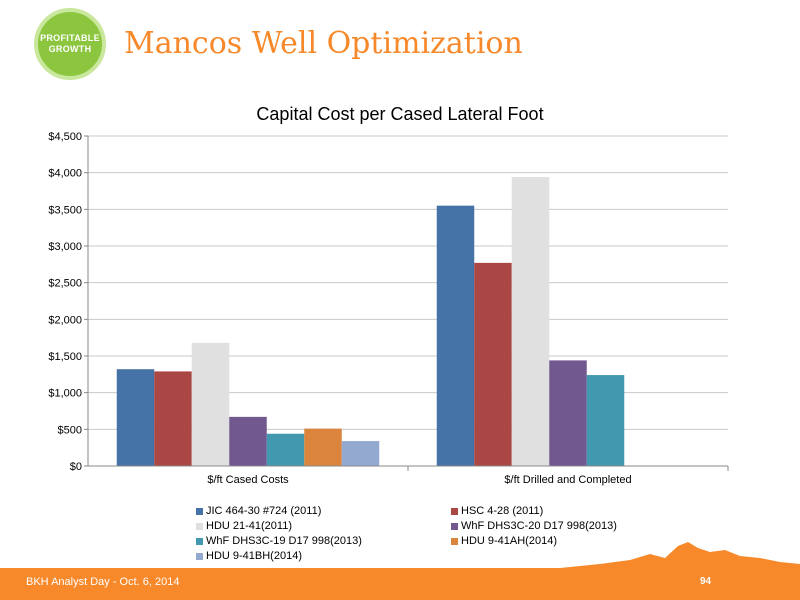 Image resolution: width=800 pixels, height=600 pixels. I want to click on chart-title: Capital Cost per Cased Lateral Foot, so click(400, 114).